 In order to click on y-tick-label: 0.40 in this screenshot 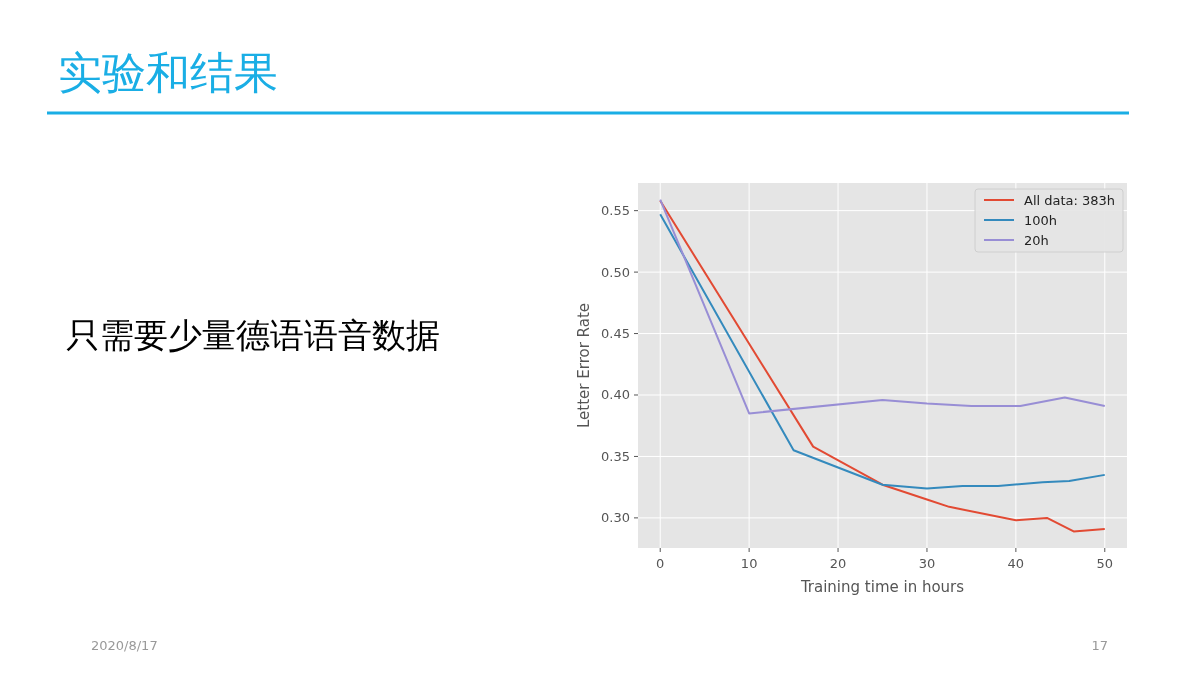, I will do `click(615, 395)`.